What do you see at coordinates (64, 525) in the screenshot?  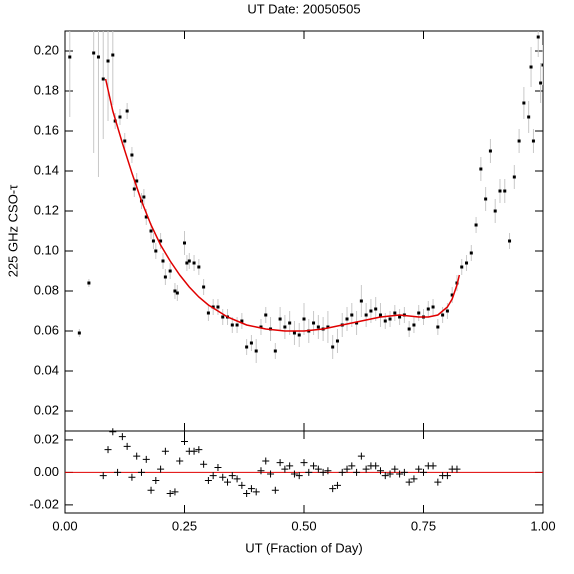 I see `x-tick-label: 0.00` at bounding box center [64, 525].